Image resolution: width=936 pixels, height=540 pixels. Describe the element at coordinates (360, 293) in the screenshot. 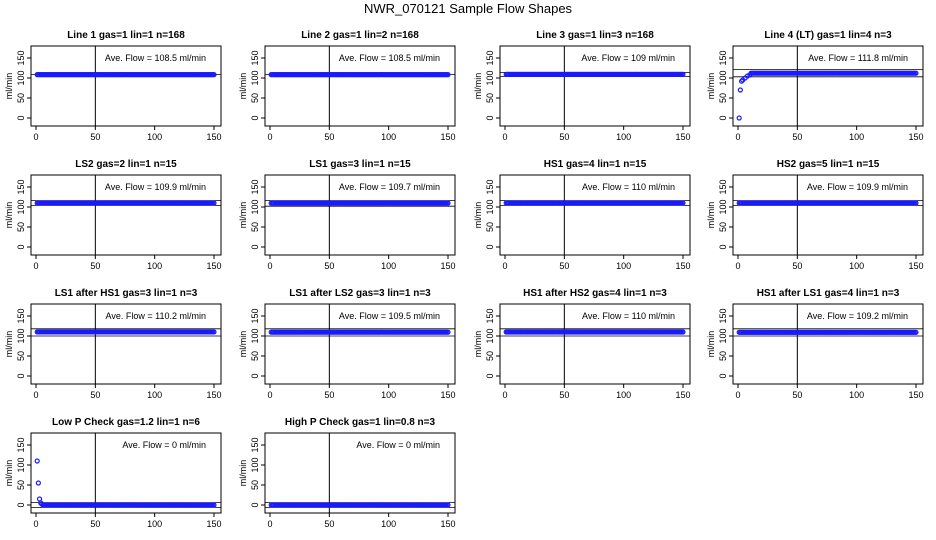

I see `panel-title: LS1 after LS2 gas=3 lin=1 n=3` at that location.